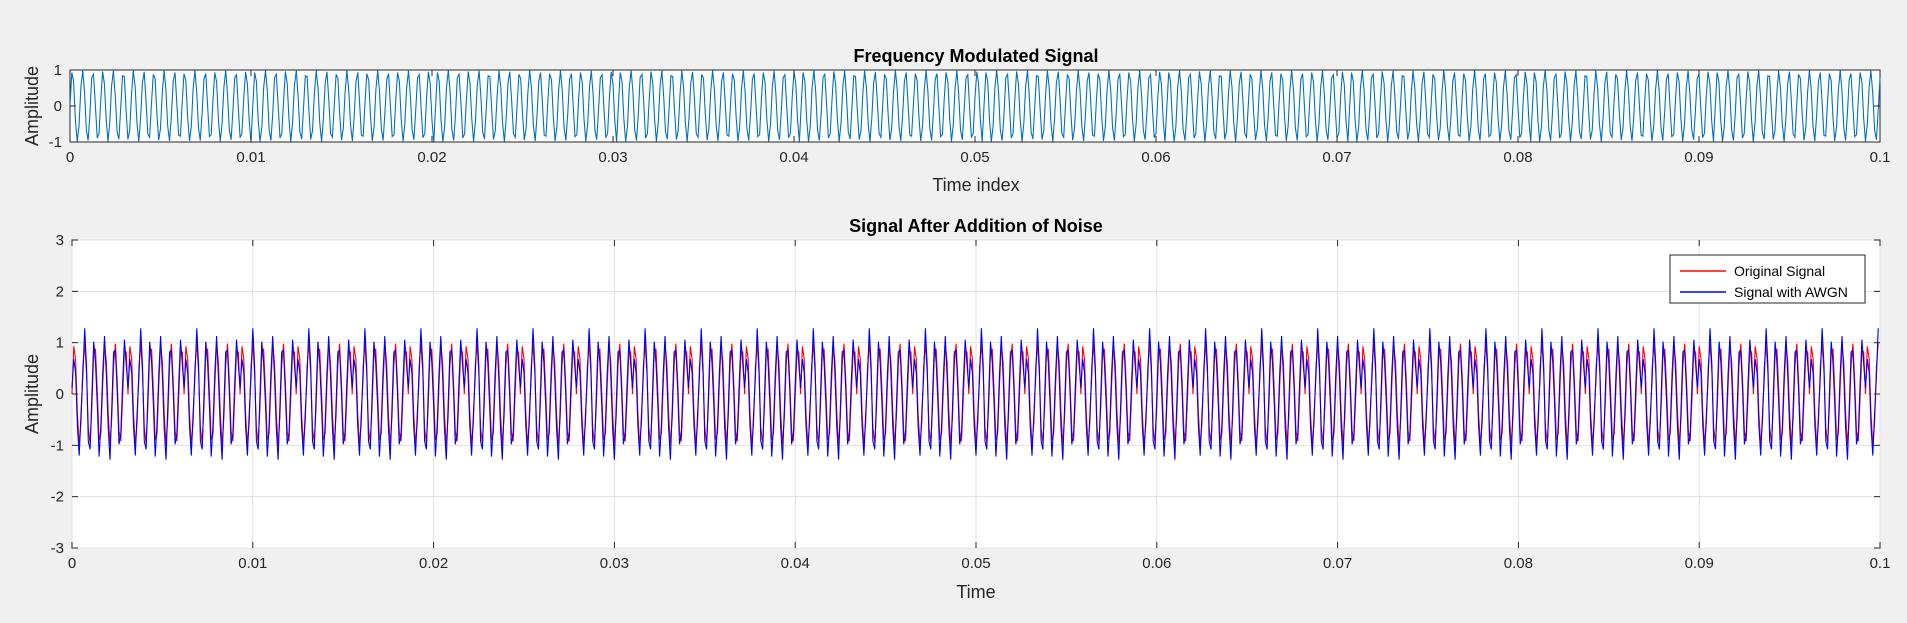 This screenshot has width=1907, height=623. Describe the element at coordinates (976, 226) in the screenshot. I see `noisy-signal-title: Signal After Addition of Noise` at that location.